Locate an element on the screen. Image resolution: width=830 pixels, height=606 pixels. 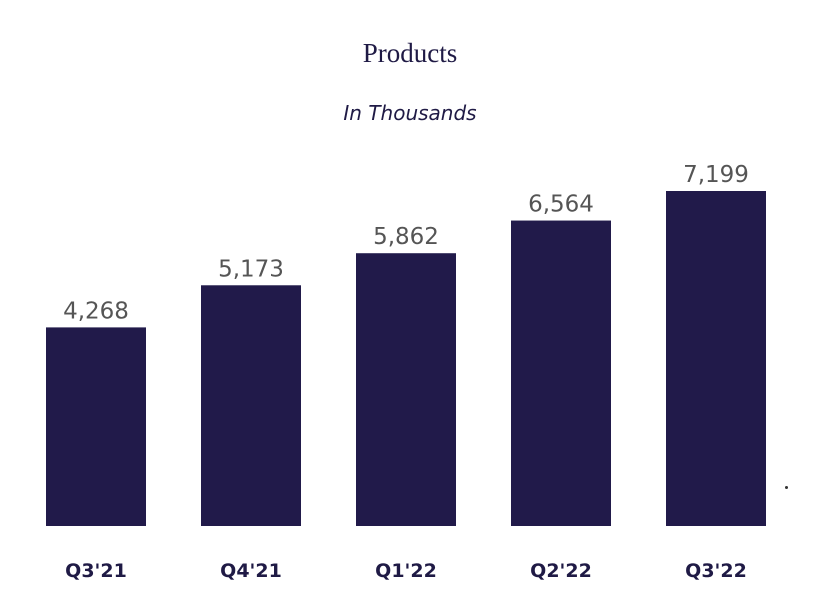
category-label-2: Q1'22 is located at coordinates (406, 571).